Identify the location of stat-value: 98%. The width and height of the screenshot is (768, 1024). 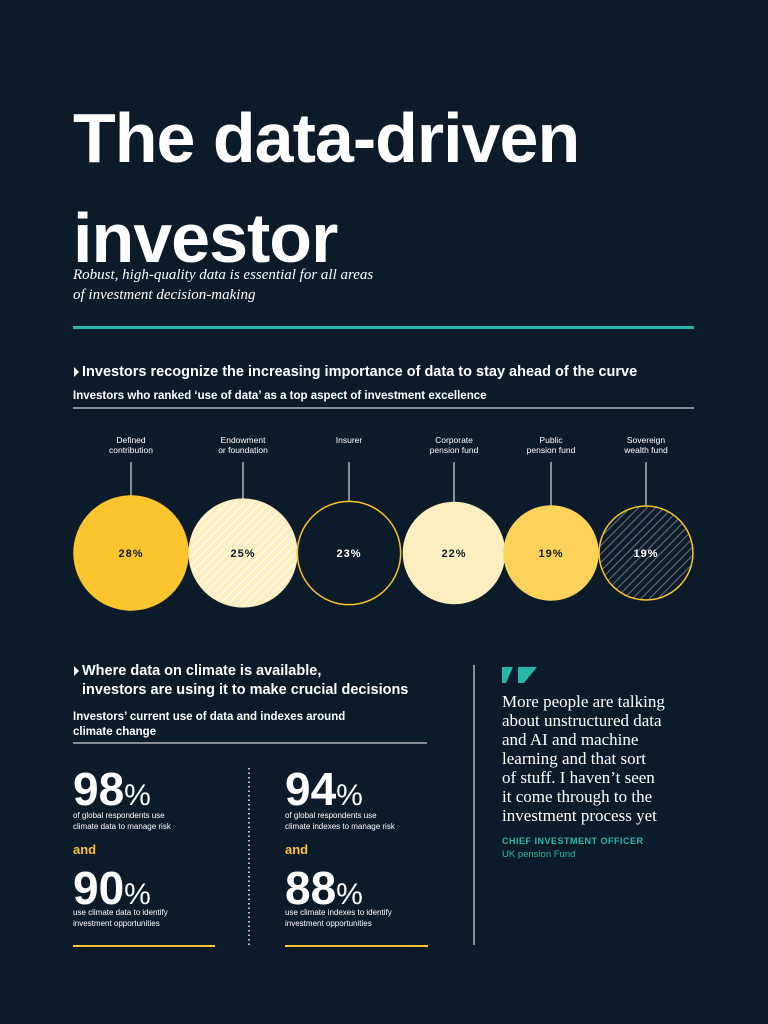
(112, 792).